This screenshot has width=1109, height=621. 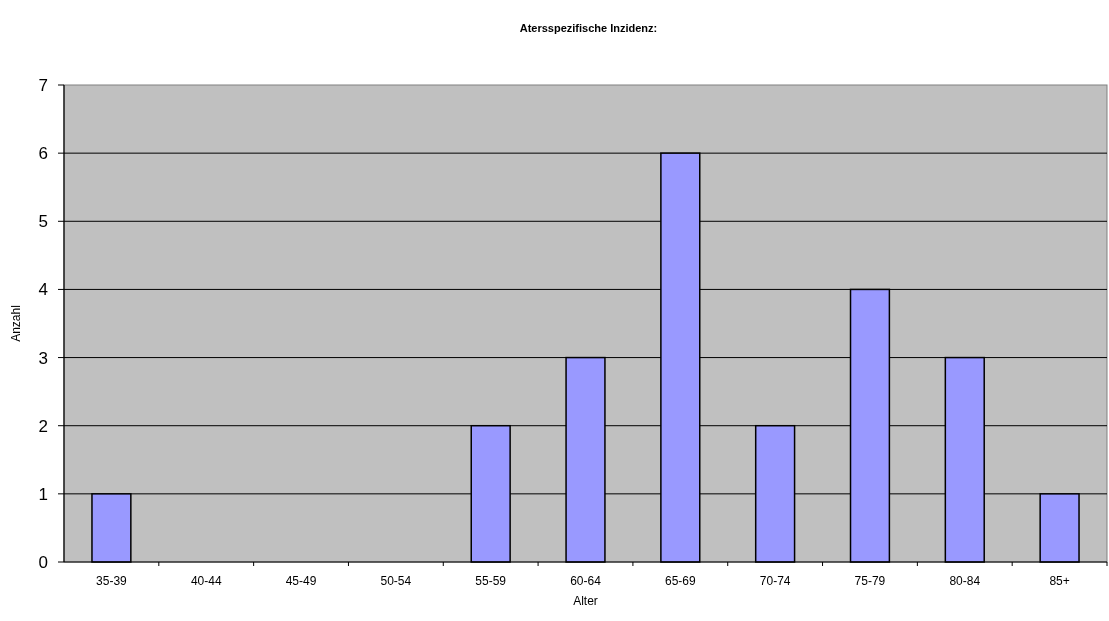 What do you see at coordinates (43, 562) in the screenshot?
I see `y-tick-label: 0` at bounding box center [43, 562].